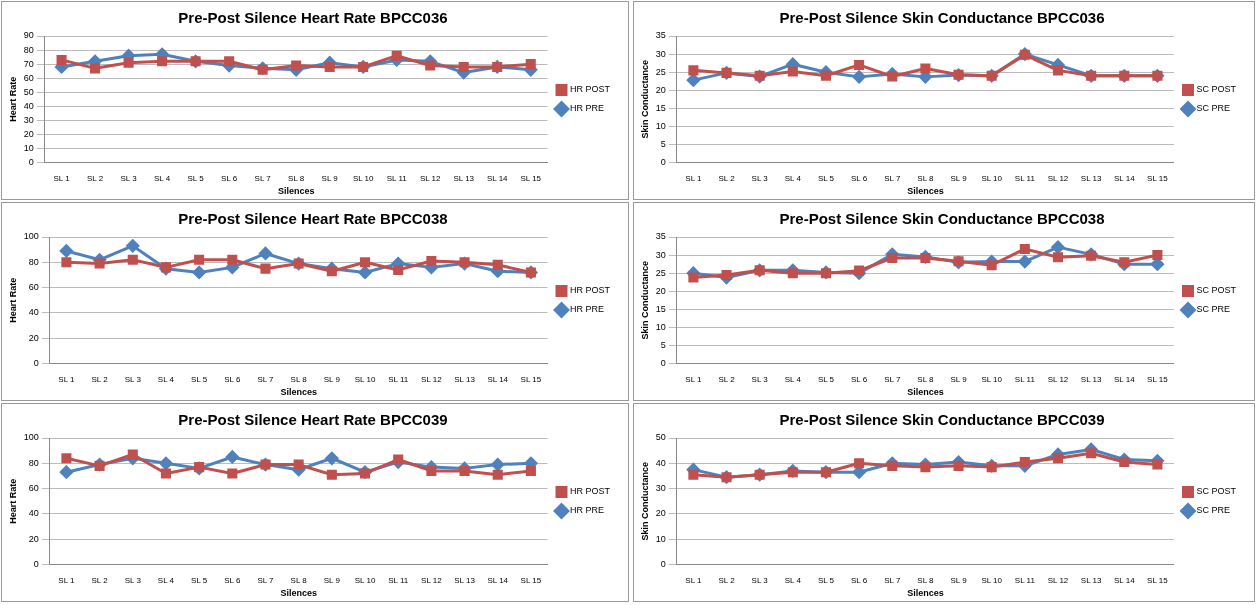 The image size is (1258, 605). What do you see at coordinates (660, 437) in the screenshot?
I see `y-tick-label: 50` at bounding box center [660, 437].